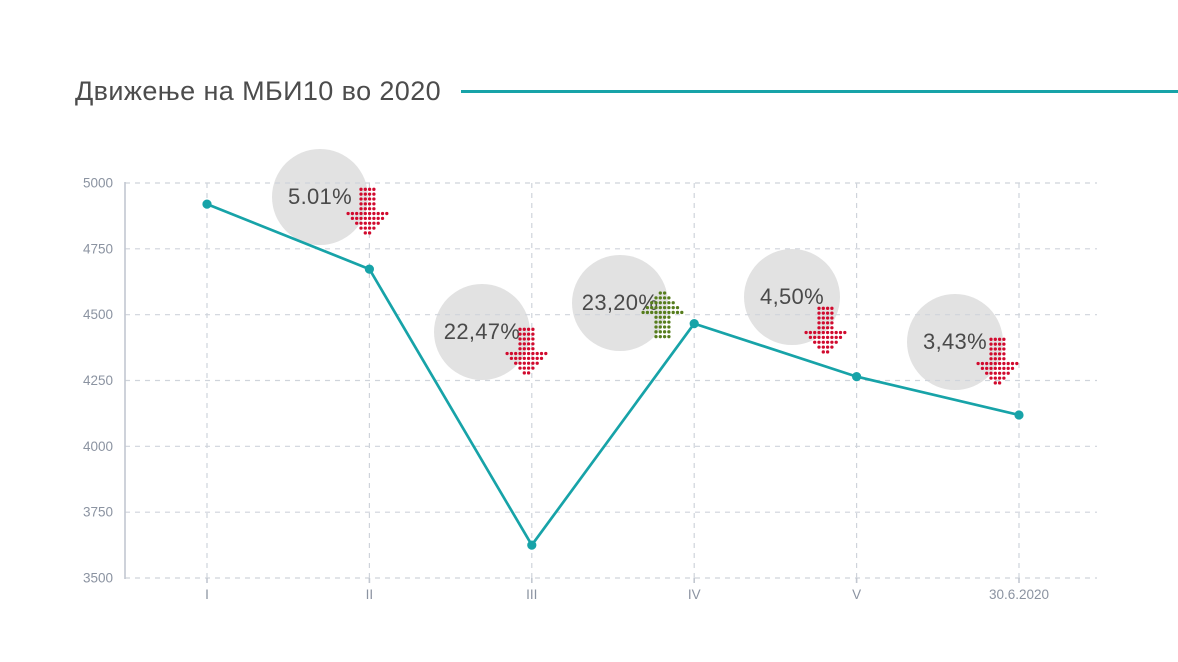 This screenshot has width=1178, height=662. What do you see at coordinates (370, 594) in the screenshot?
I see `x-tick-label: II` at bounding box center [370, 594].